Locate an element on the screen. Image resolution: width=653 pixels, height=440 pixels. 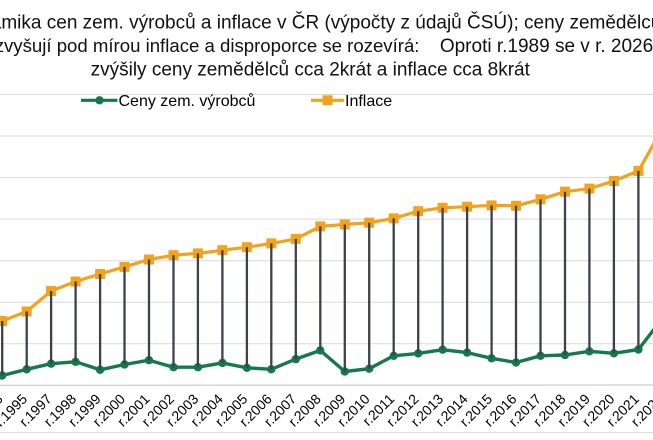
svg-text: Oproti r.1989 se v r. 2026 is located at coordinates (546, 46).